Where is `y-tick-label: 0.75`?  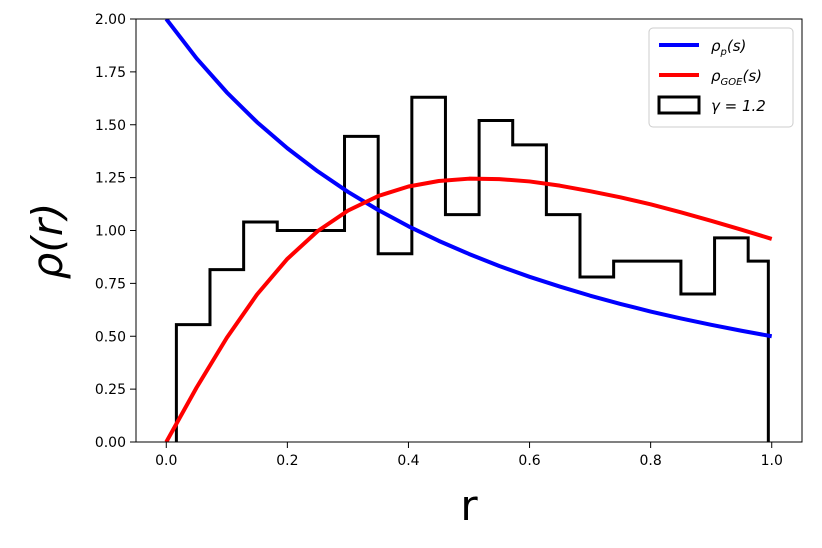 y-tick-label: 0.75 is located at coordinates (110, 284).